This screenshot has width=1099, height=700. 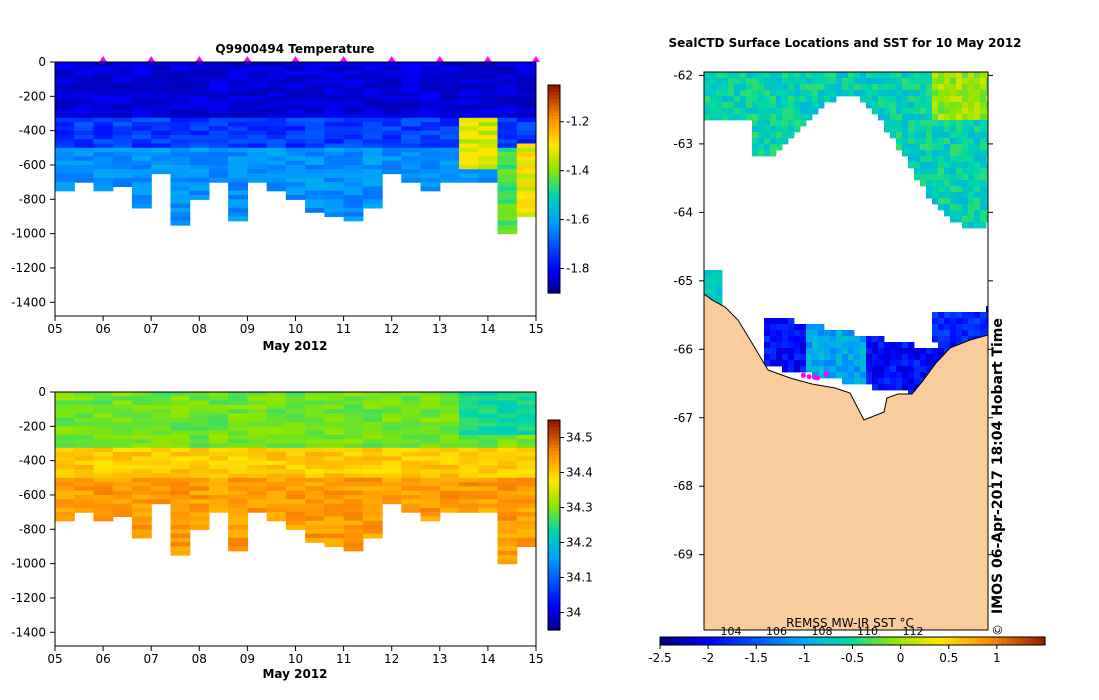 I want to click on y-tick-label: -1200, so click(x=28, y=598).